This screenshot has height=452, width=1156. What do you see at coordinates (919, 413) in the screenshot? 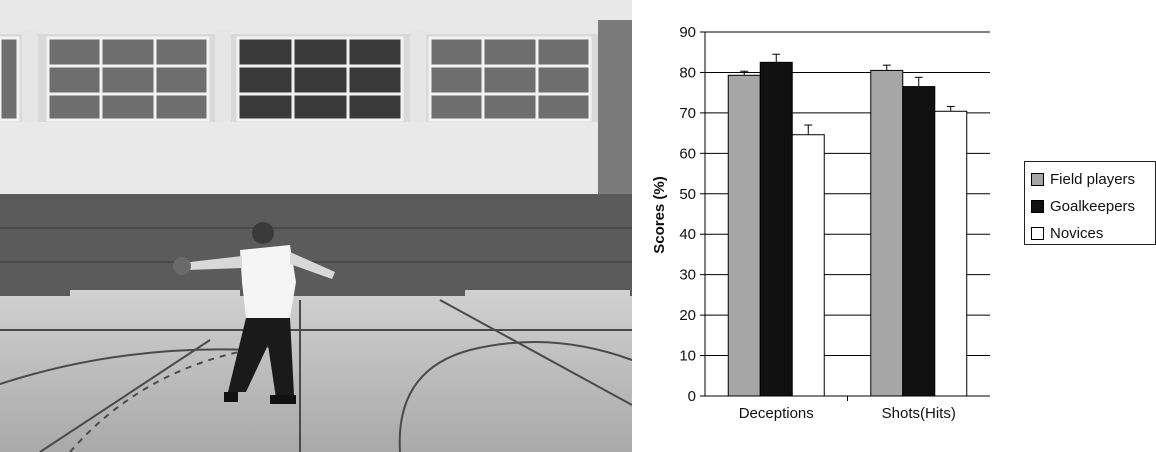
I see `x-tick-label: Shots(Hits)` at bounding box center [919, 413].